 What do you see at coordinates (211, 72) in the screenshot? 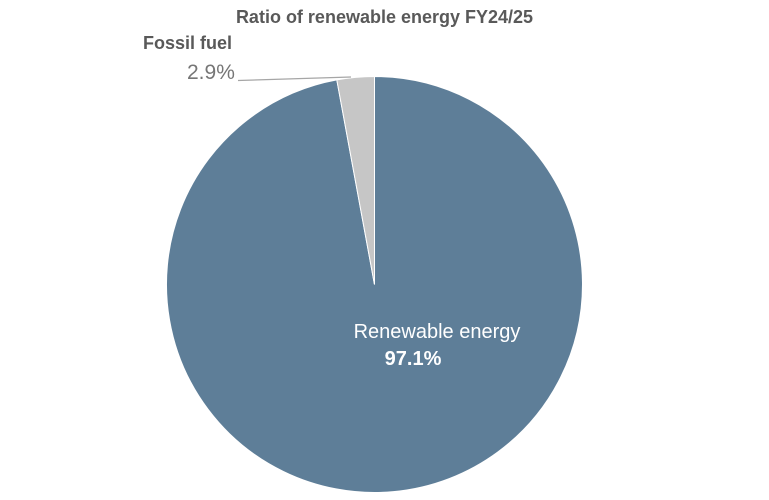
I see `fossil-fuel-value-label: 2.9%` at bounding box center [211, 72].